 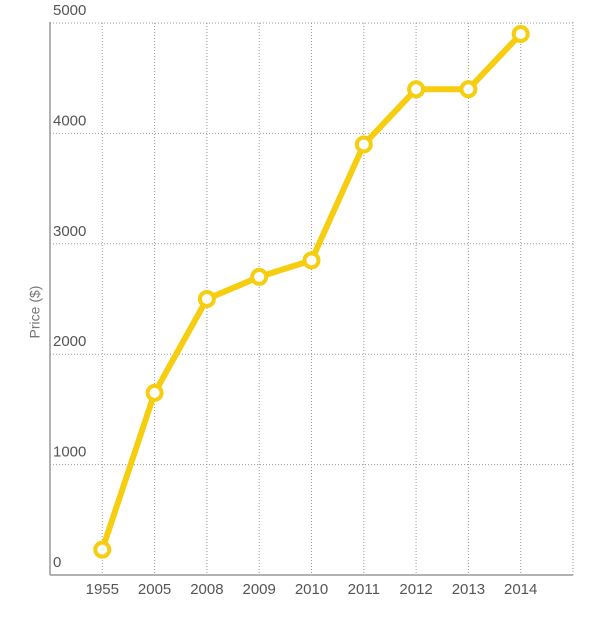 What do you see at coordinates (154, 589) in the screenshot?
I see `x-tick-label: 2005` at bounding box center [154, 589].